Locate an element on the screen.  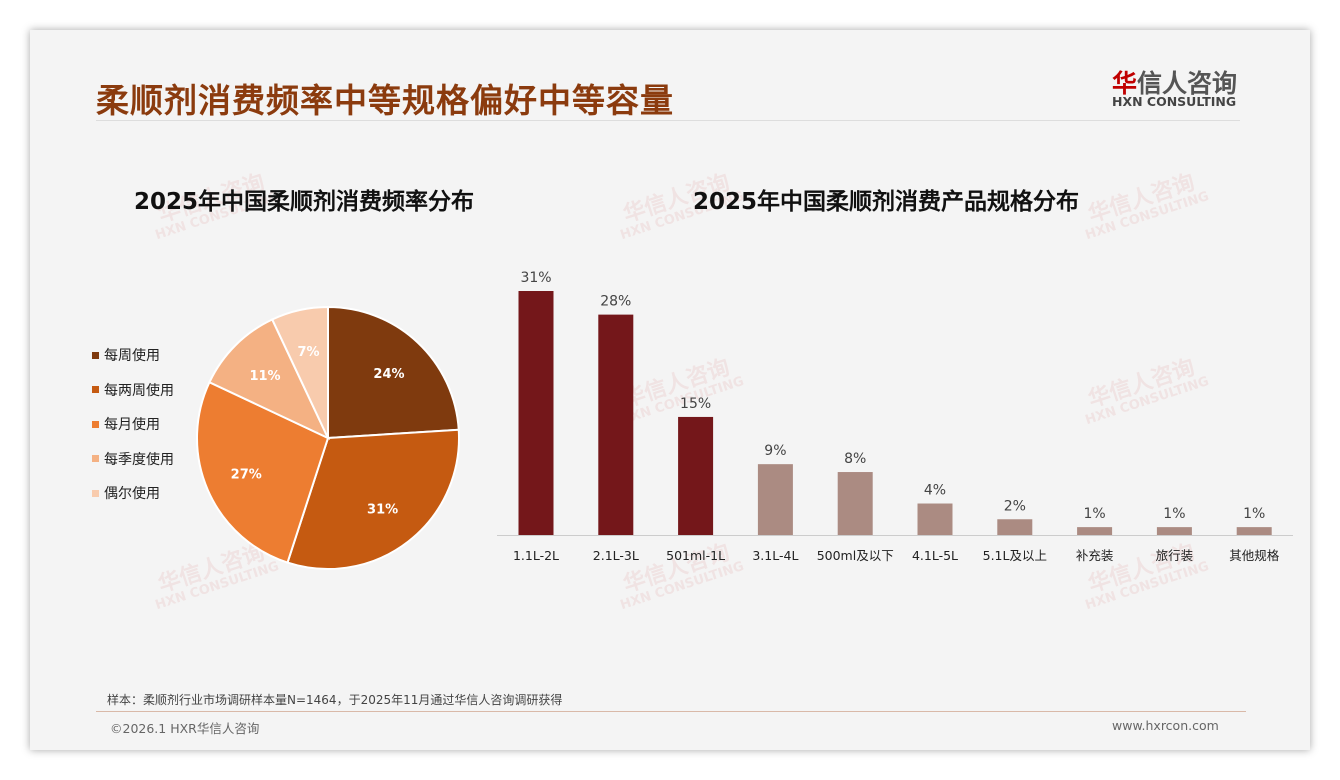
pie-title: 2025年中国柔顺剂消费频率分布 is located at coordinates (304, 202).